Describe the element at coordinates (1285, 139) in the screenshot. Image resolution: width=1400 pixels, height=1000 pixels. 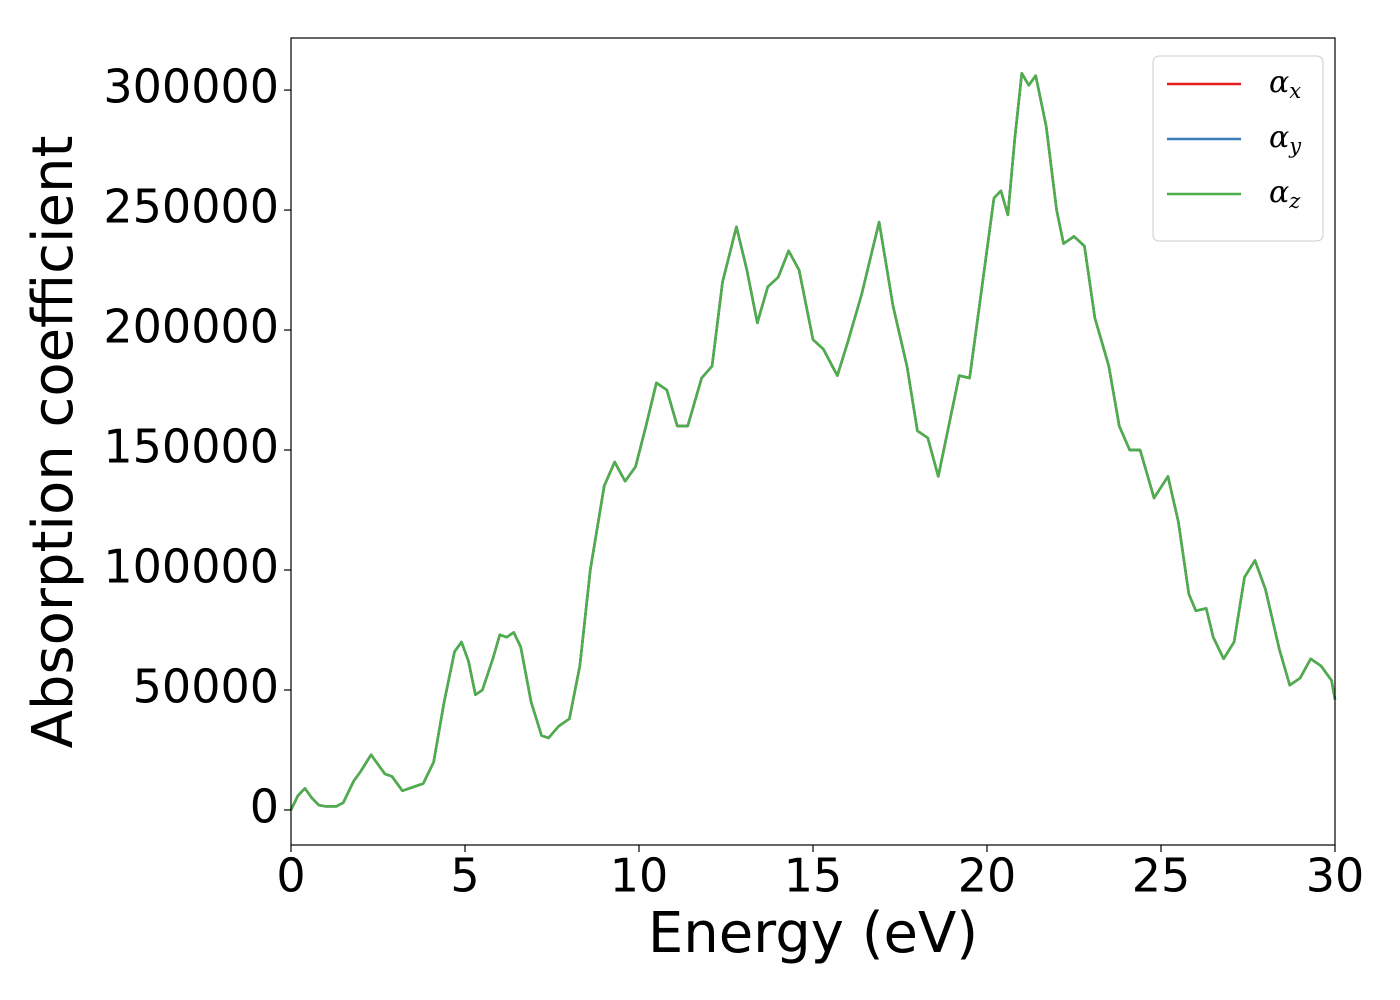
I see `legend-label: αy` at that location.